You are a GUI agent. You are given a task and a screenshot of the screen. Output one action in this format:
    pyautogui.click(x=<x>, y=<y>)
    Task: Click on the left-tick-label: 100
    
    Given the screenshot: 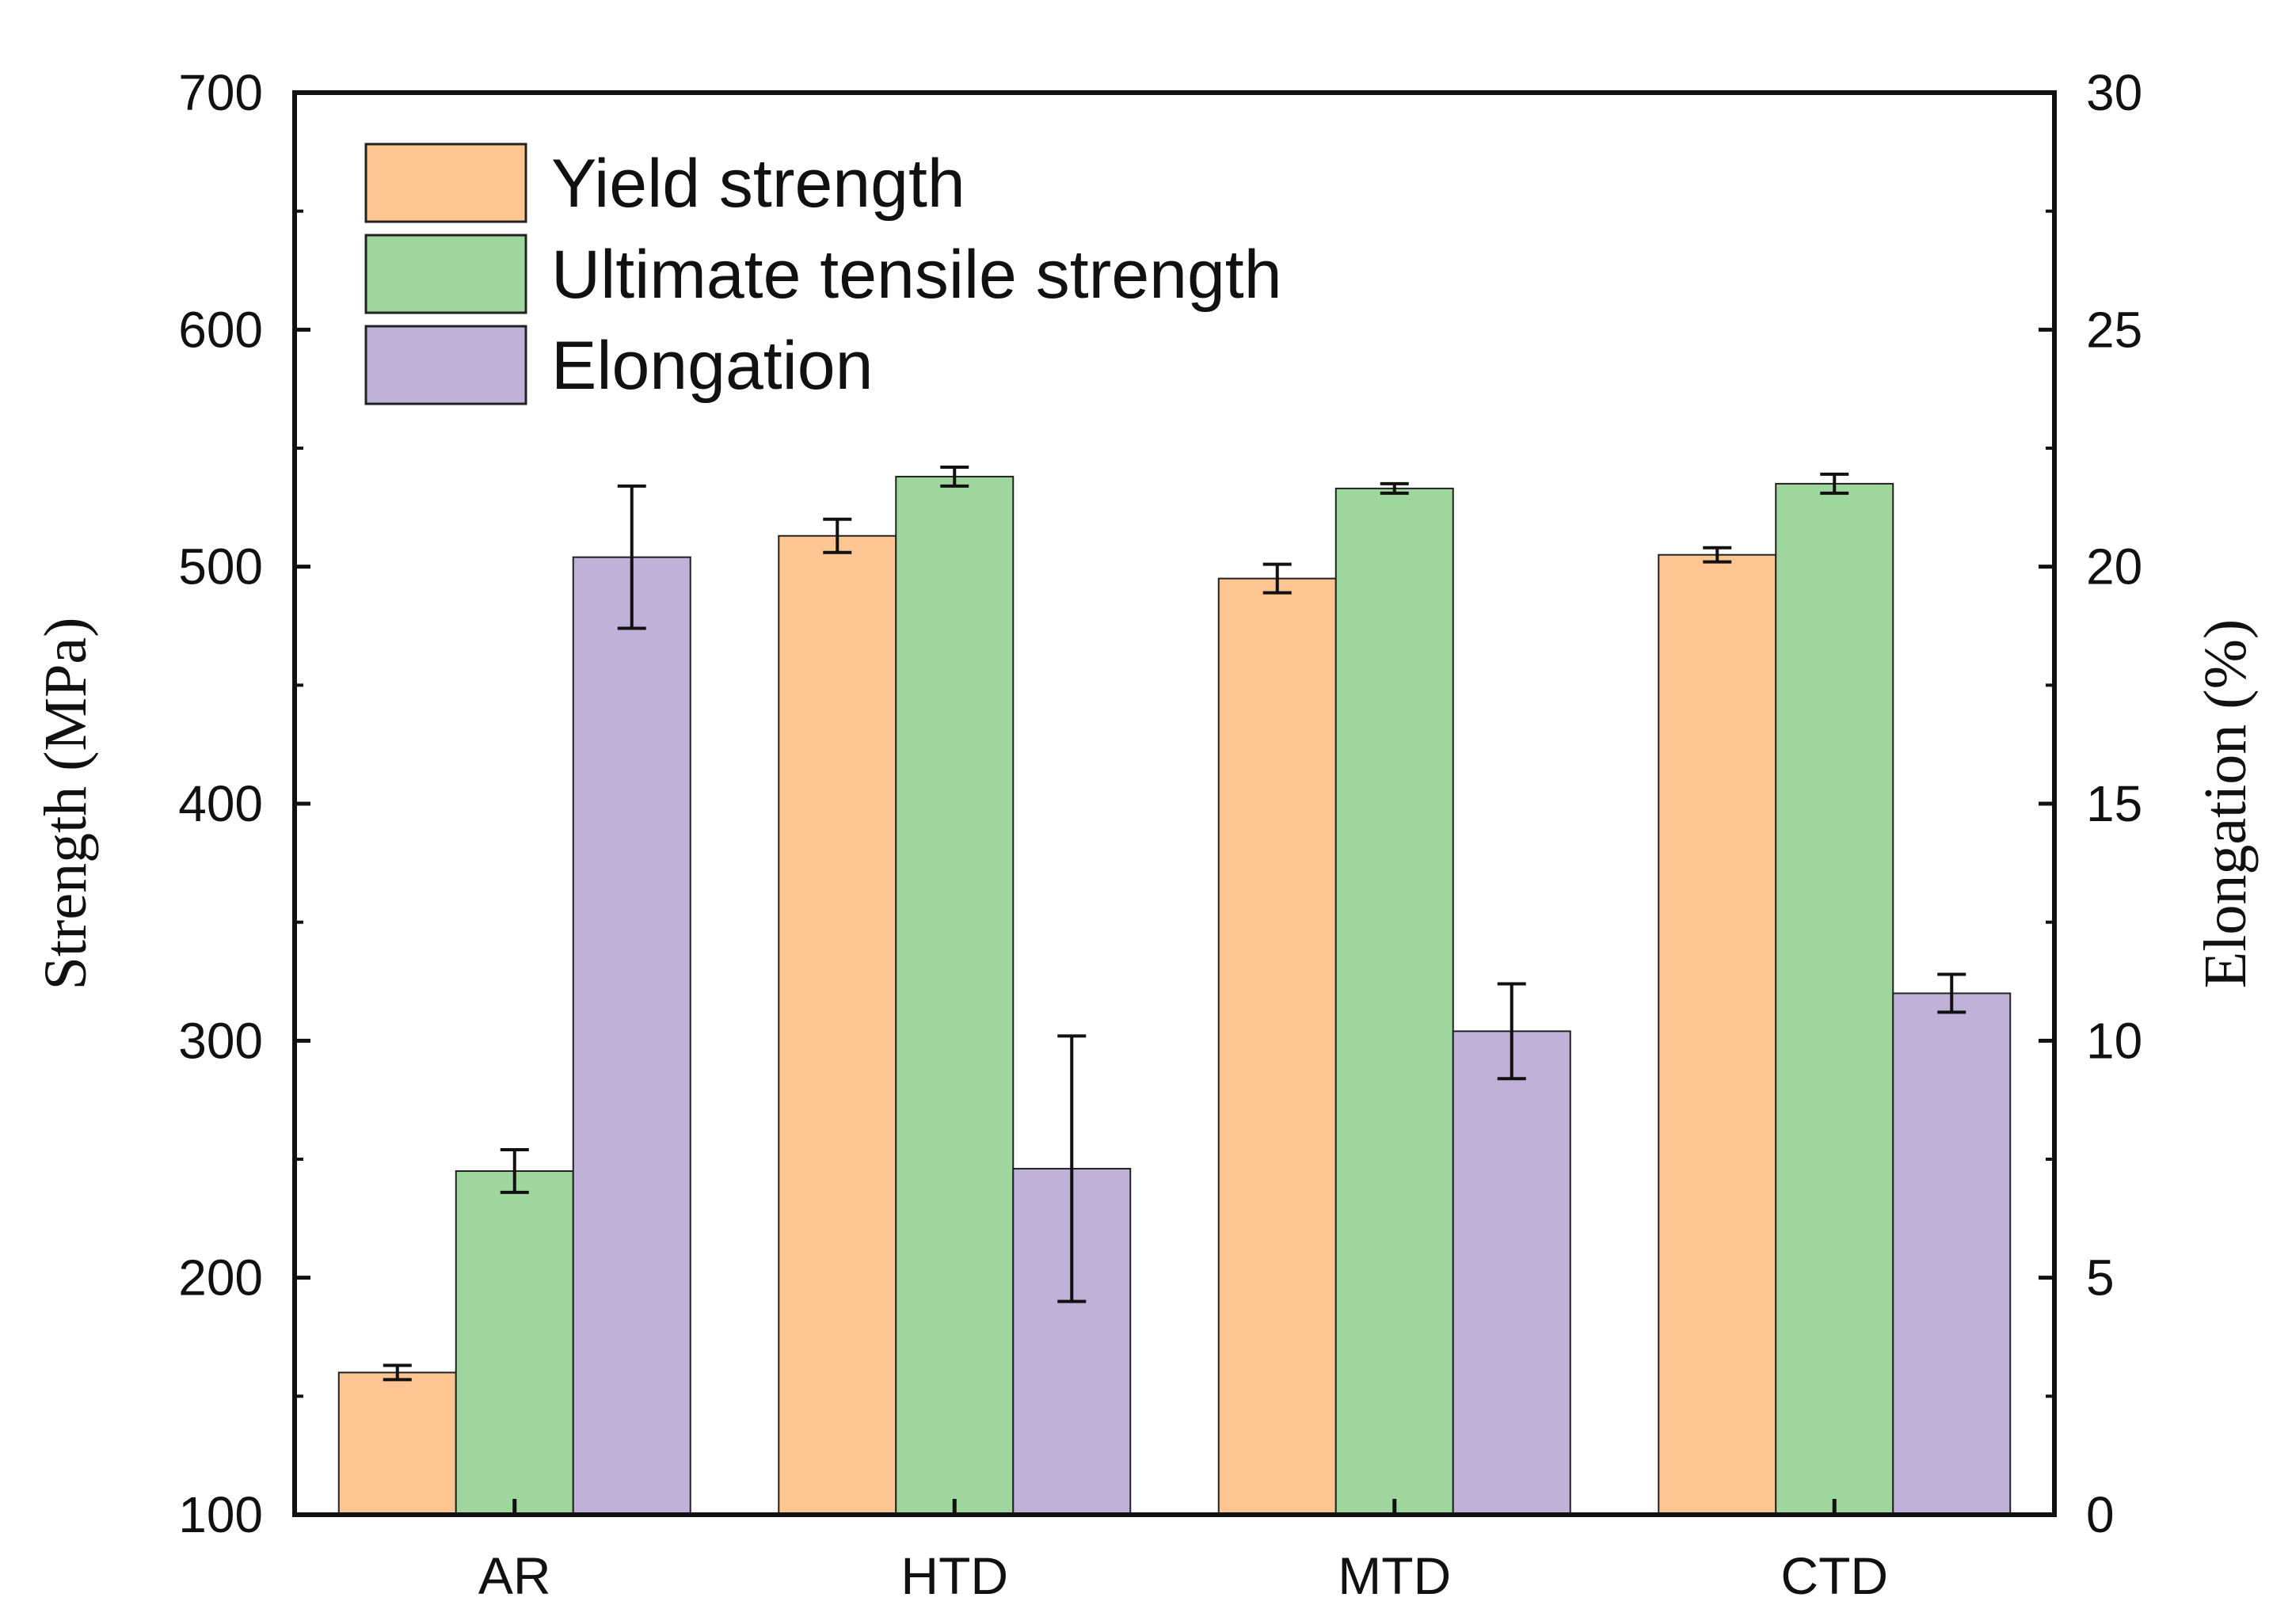 What is the action you would take?
    pyautogui.click(x=220, y=1514)
    